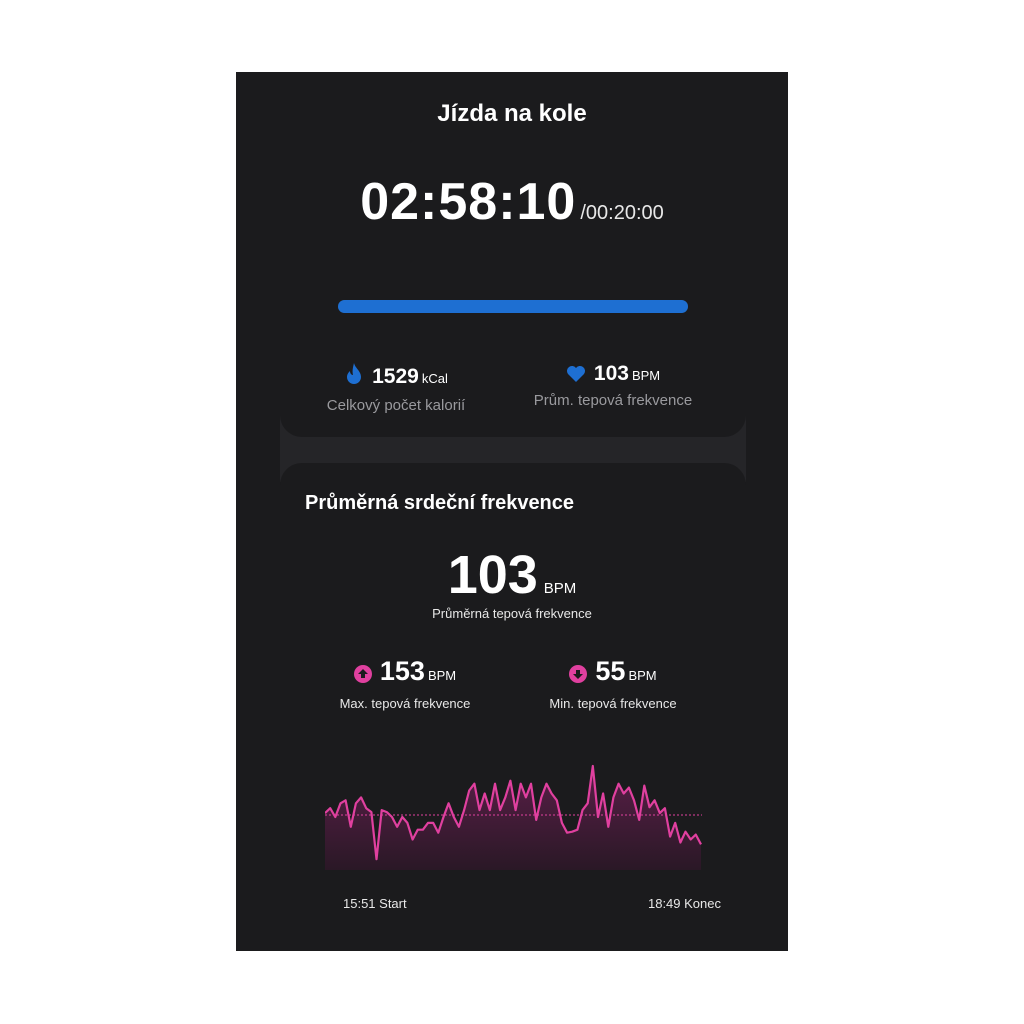 The width and height of the screenshot is (1024, 1024). I want to click on heart-rate-line, so click(513, 812).